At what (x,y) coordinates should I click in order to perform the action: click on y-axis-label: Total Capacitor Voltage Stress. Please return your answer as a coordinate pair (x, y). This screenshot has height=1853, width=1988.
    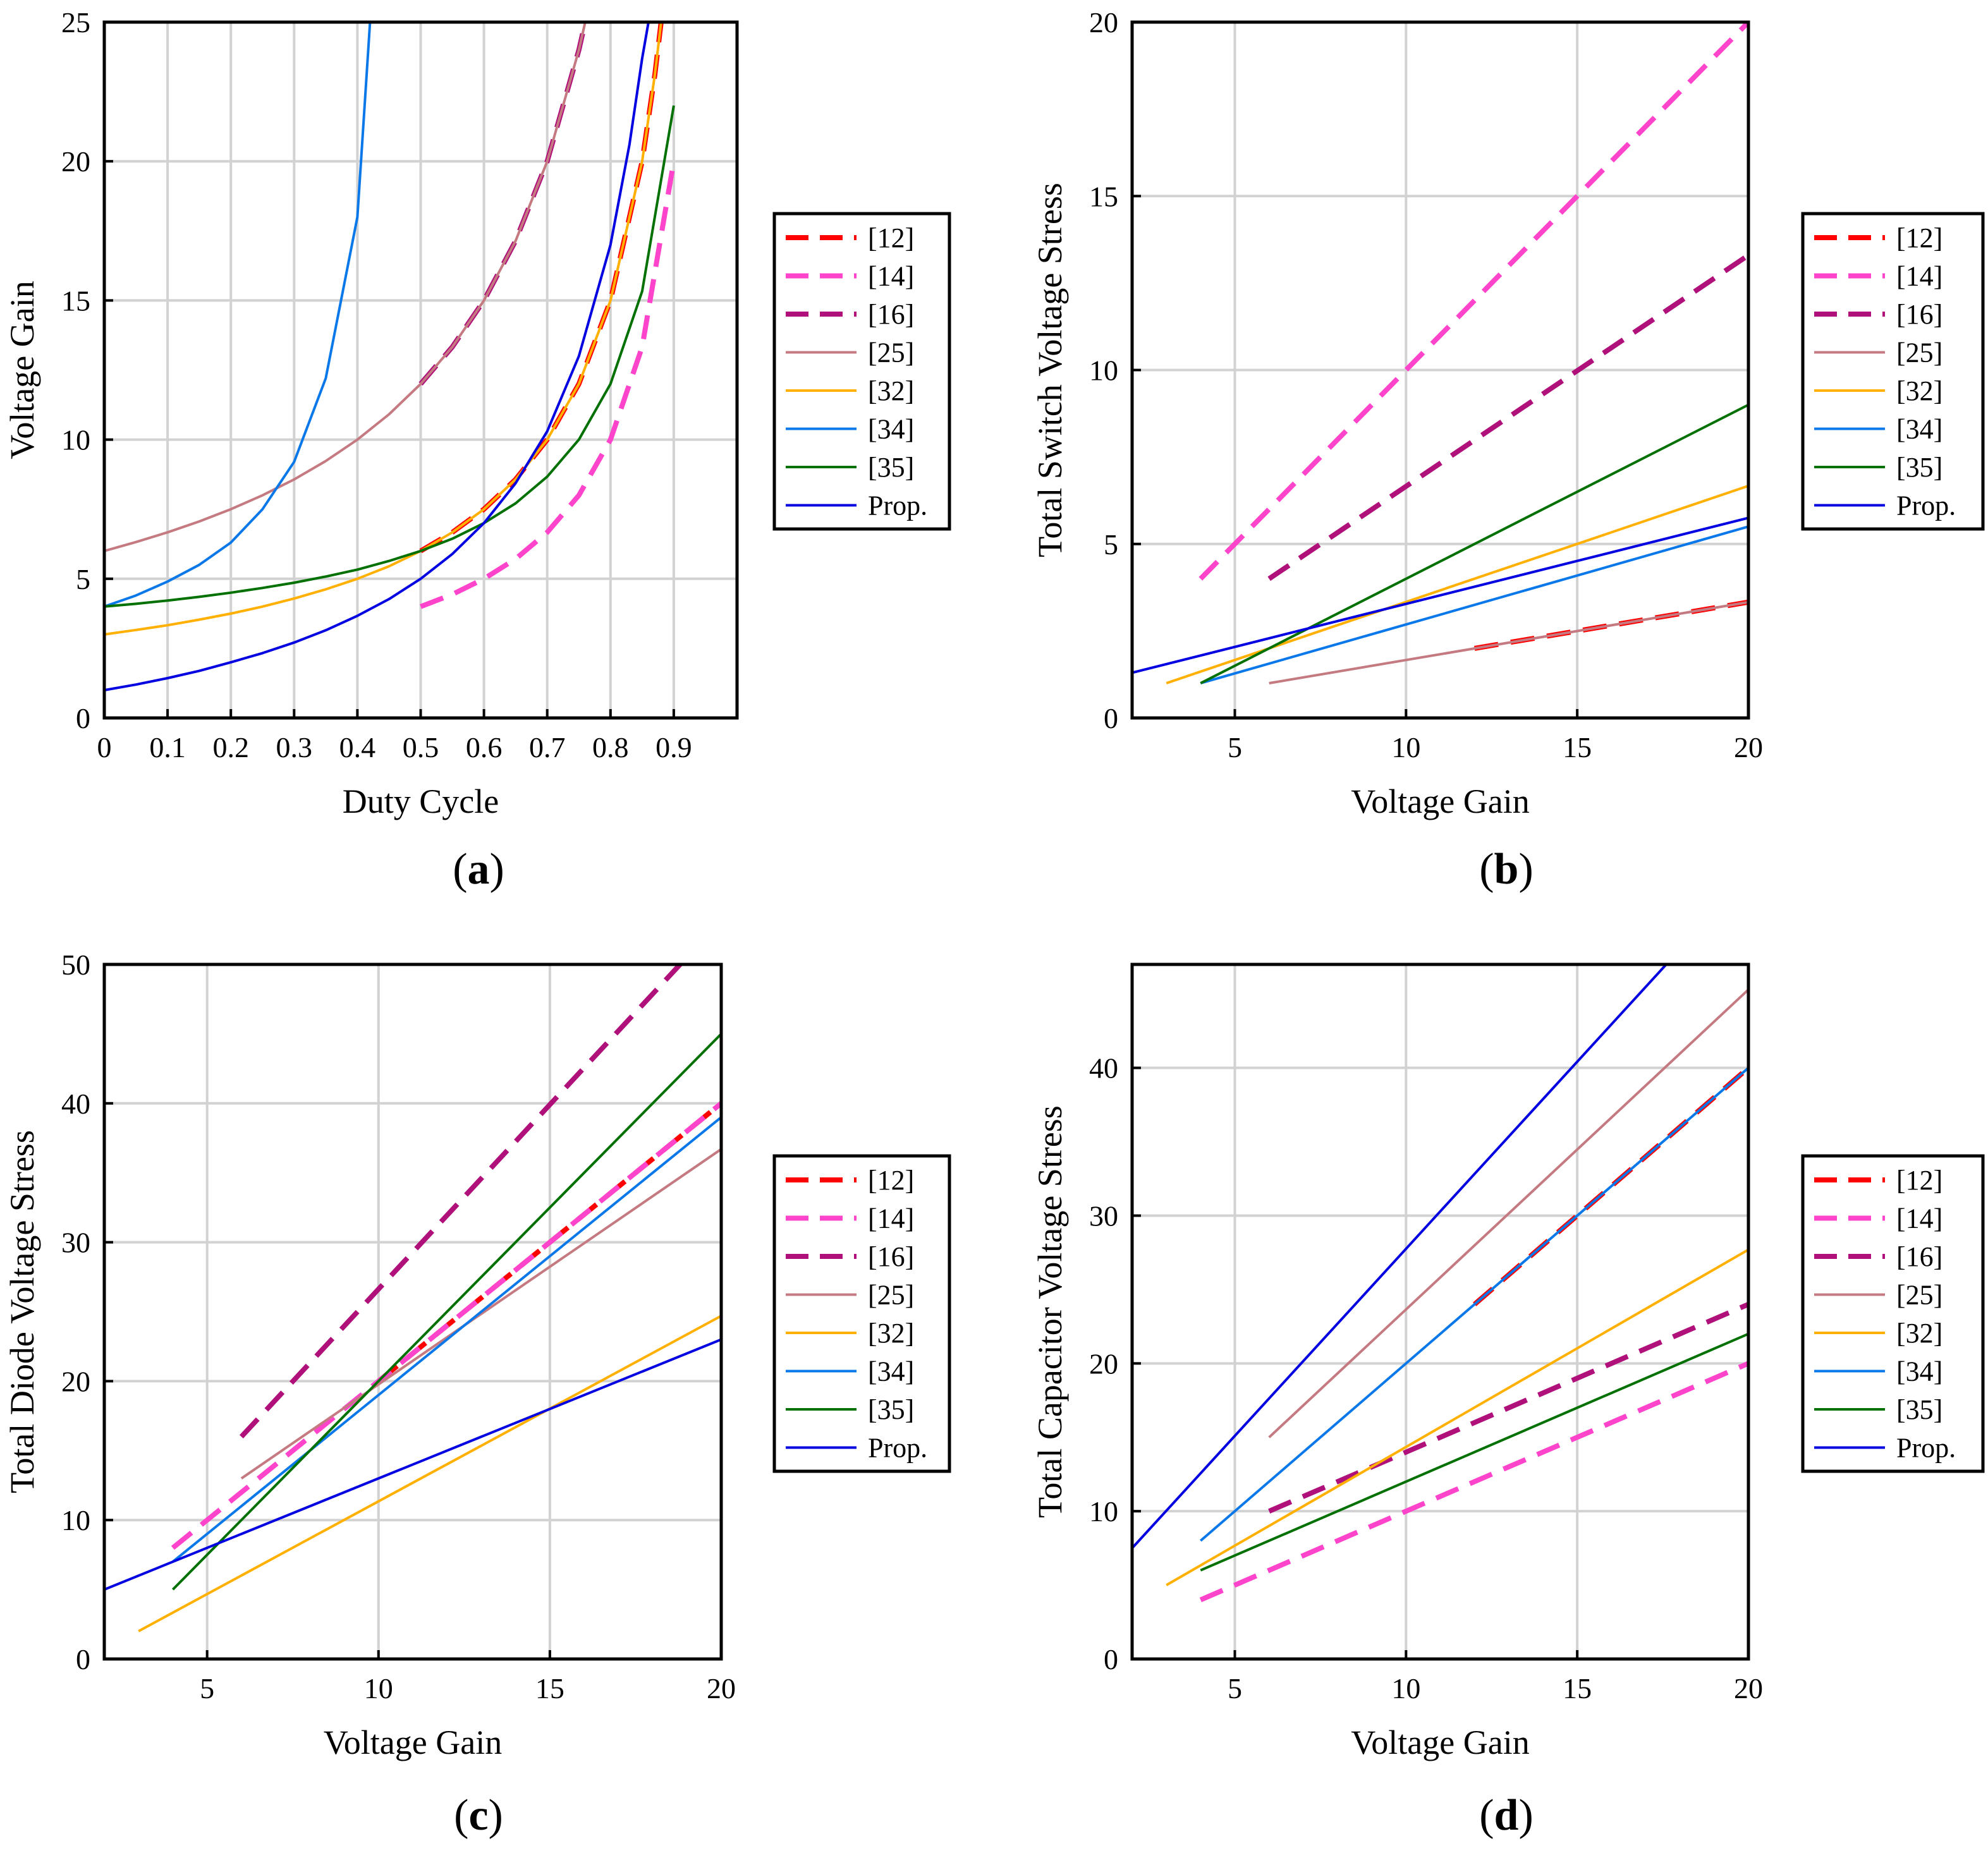
    Looking at the image, I should click on (1050, 1312).